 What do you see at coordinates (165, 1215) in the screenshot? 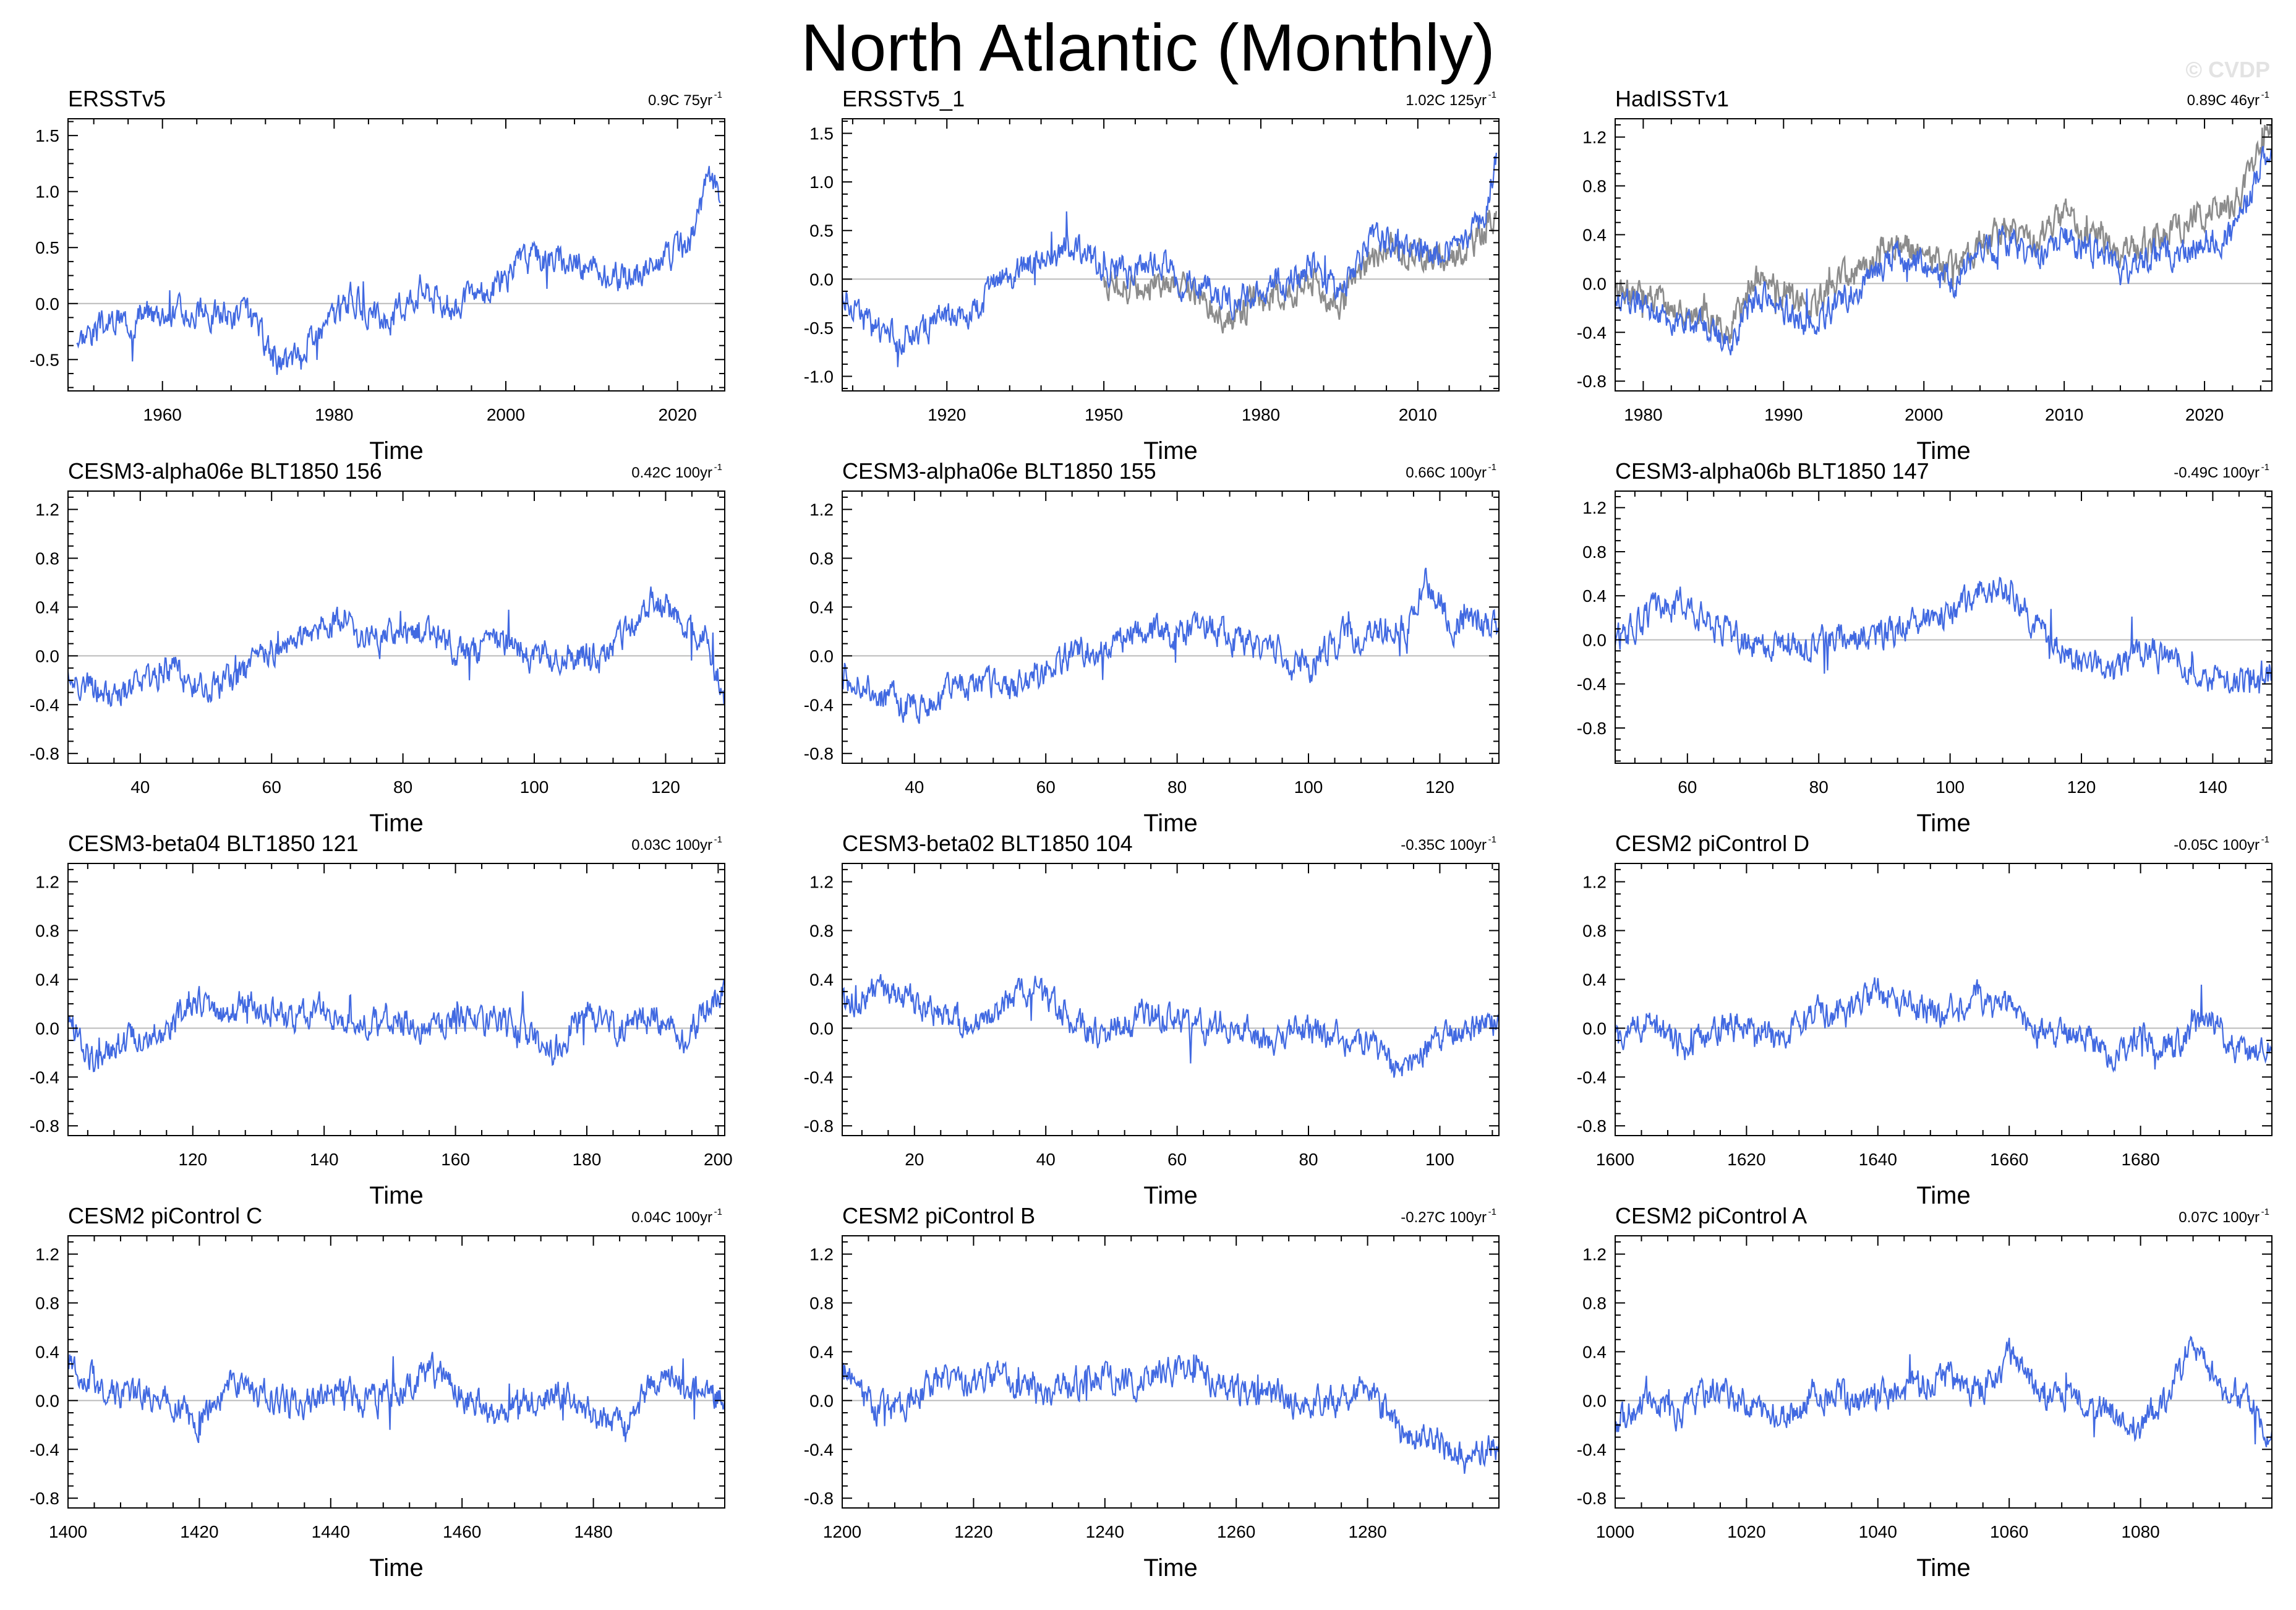
I see `panel-title: CESM2 piControl C` at bounding box center [165, 1215].